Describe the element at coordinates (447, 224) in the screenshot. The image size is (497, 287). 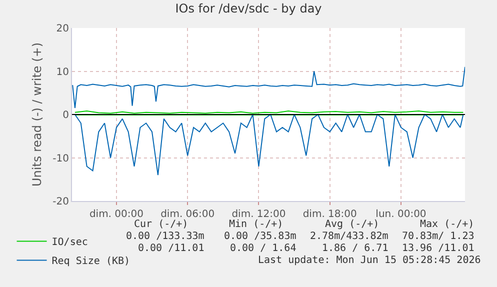
I see `text: Max (-/+)` at that location.